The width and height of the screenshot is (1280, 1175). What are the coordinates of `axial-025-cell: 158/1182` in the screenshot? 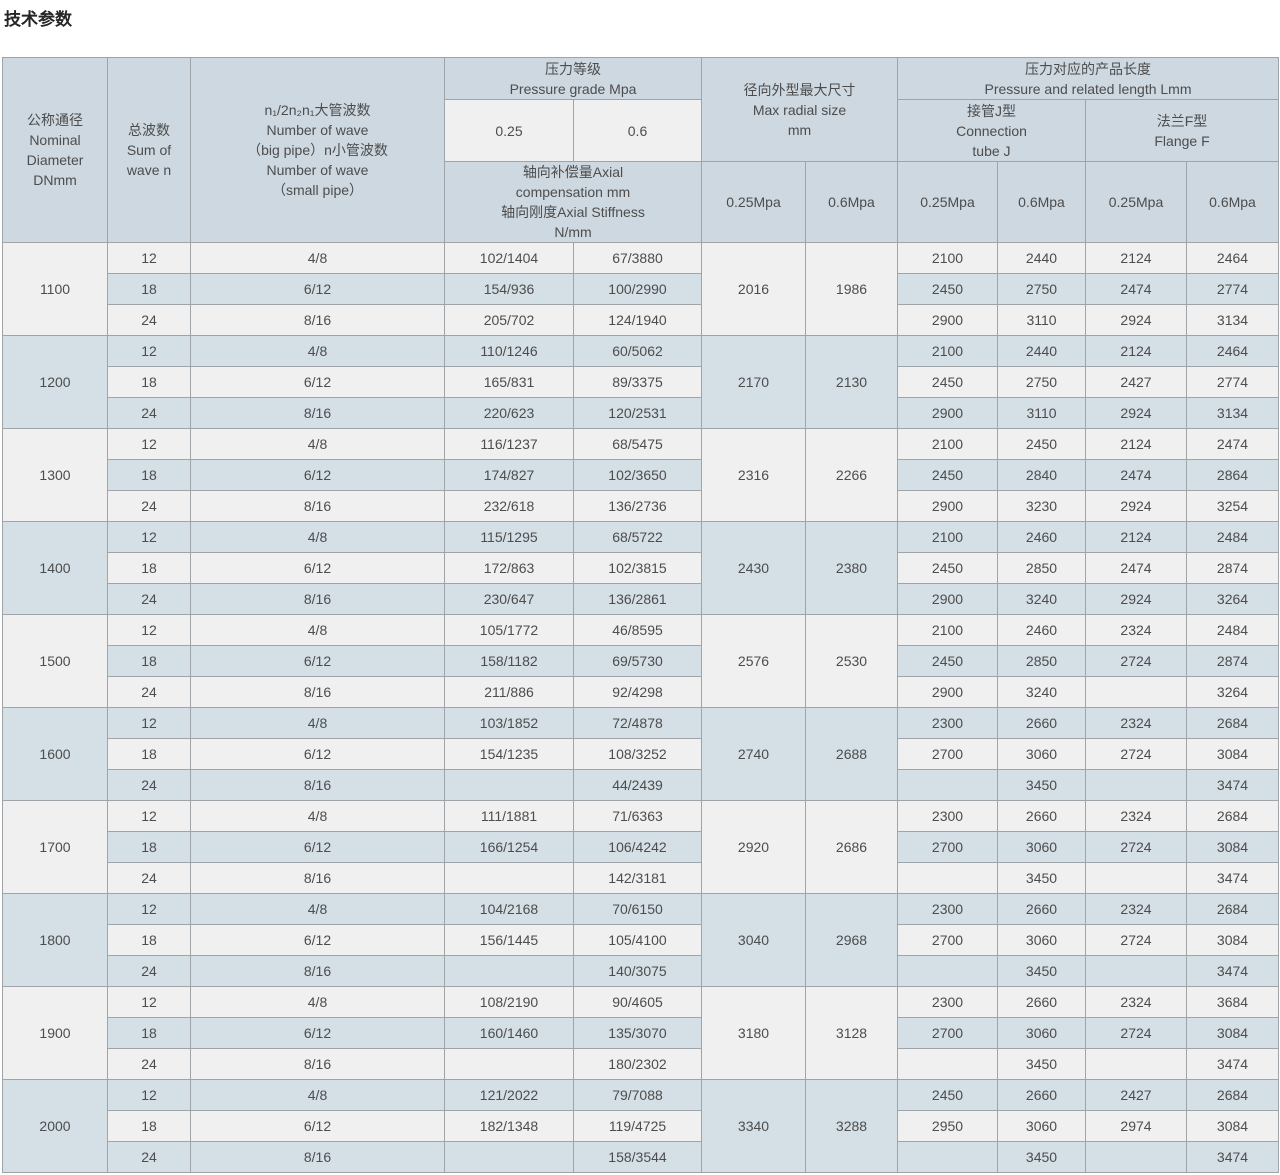 It's located at (509, 661).